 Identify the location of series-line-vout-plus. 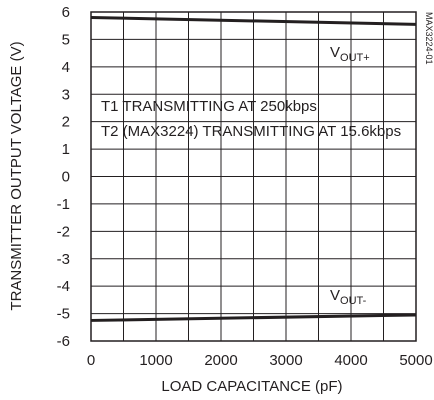
(253, 20).